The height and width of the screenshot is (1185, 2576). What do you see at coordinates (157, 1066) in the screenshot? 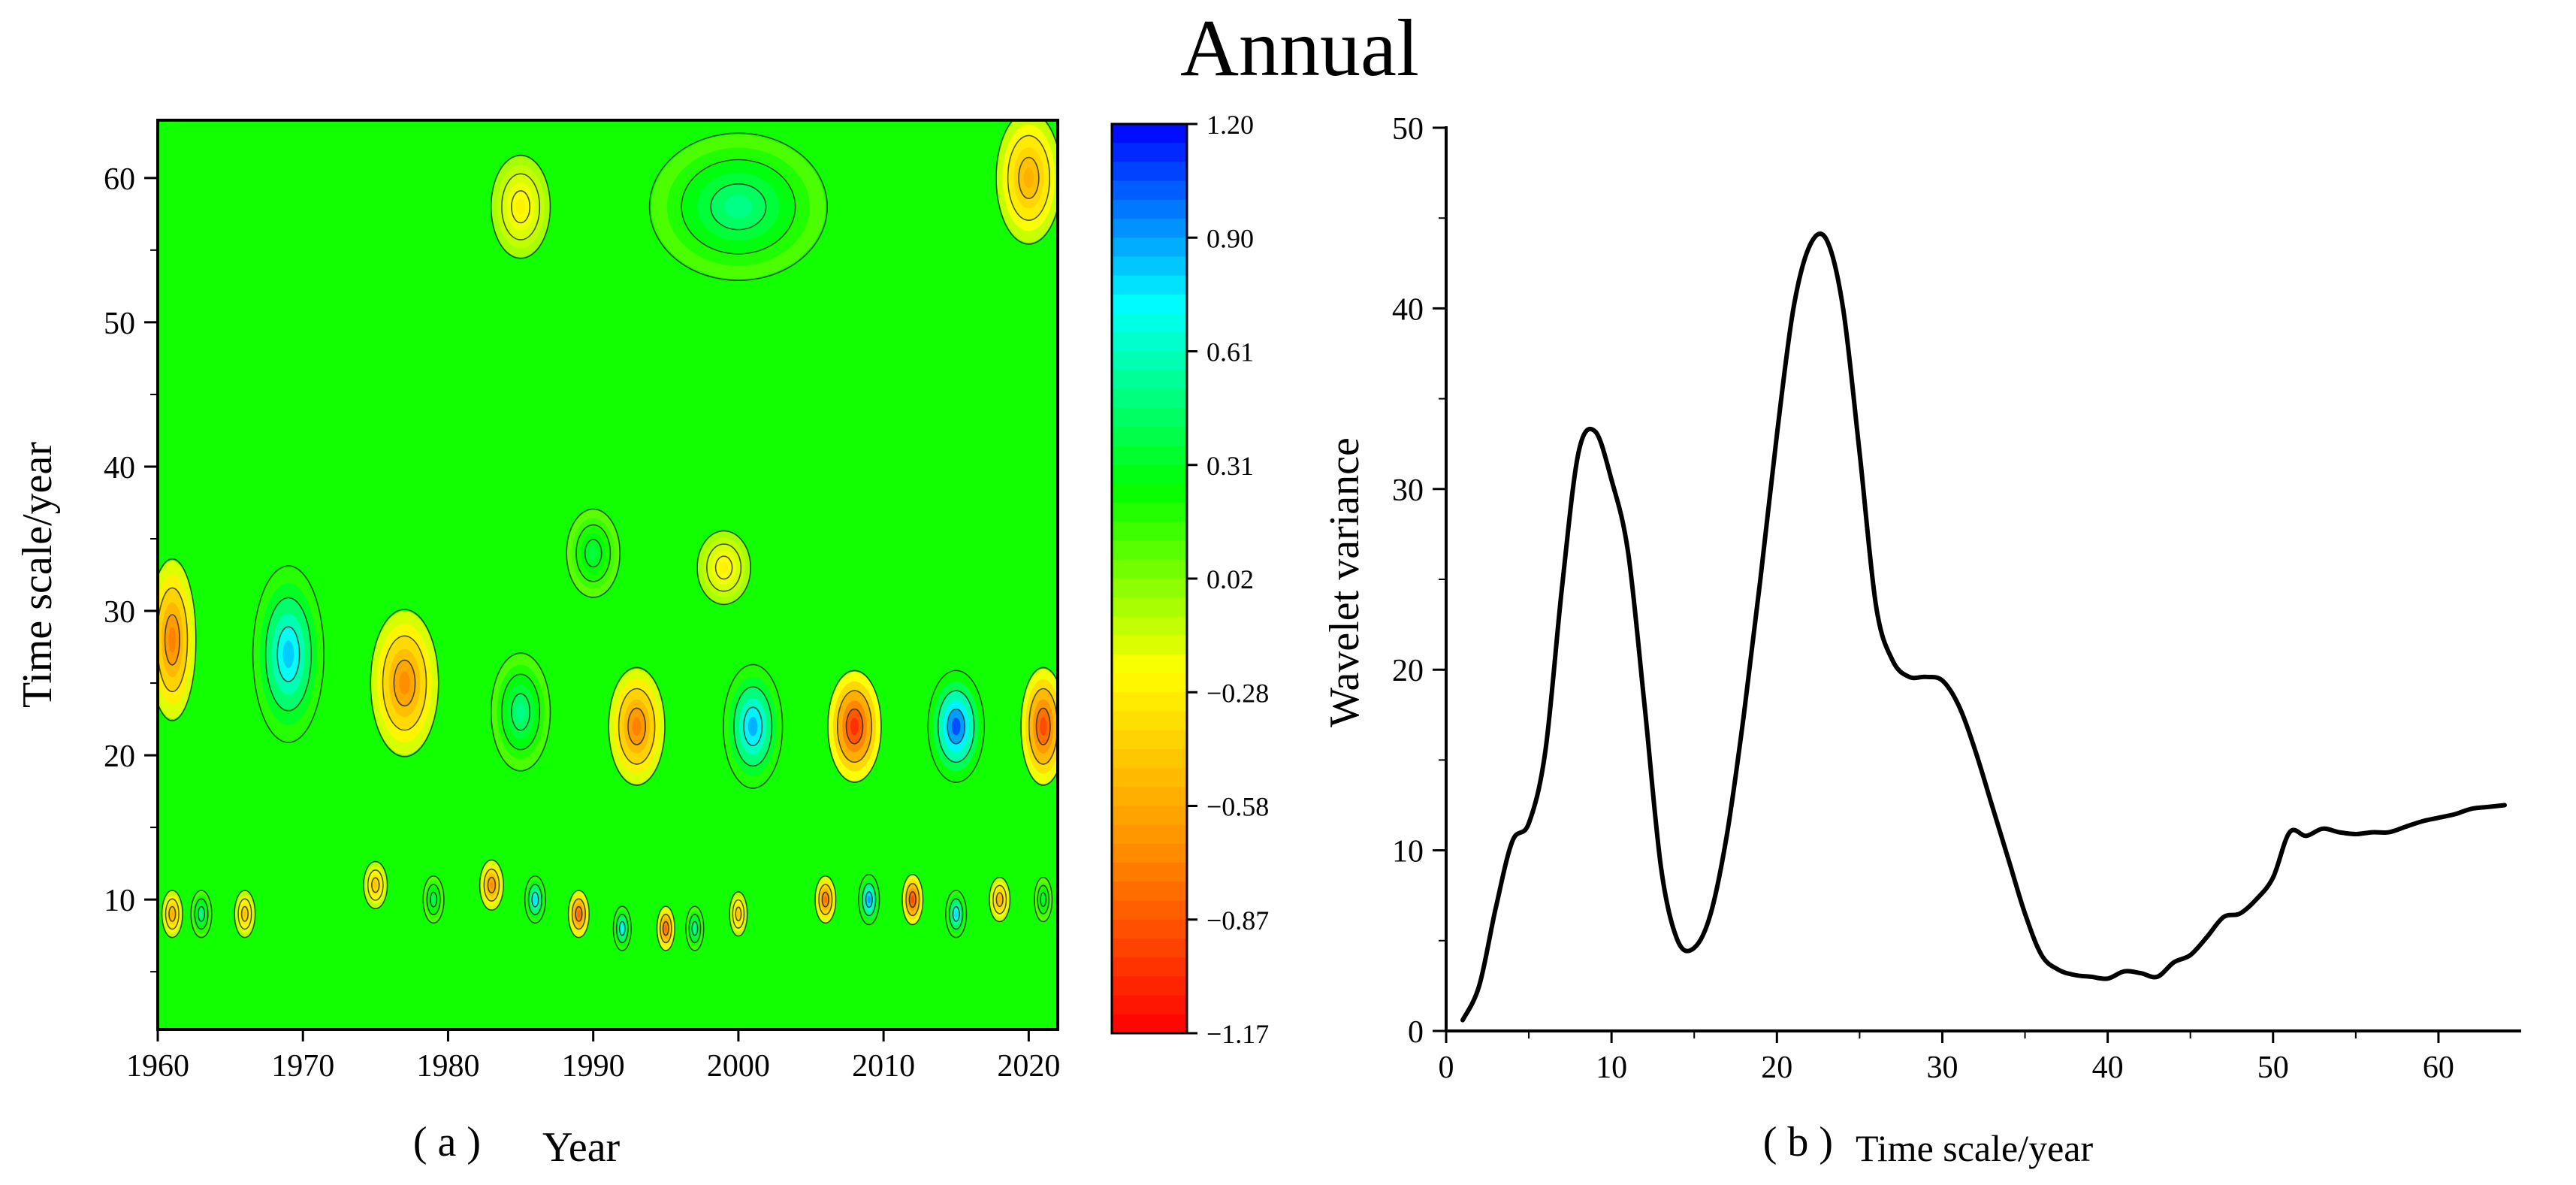
I see `heatmap-x-tick-label-0: 1960` at bounding box center [157, 1066].